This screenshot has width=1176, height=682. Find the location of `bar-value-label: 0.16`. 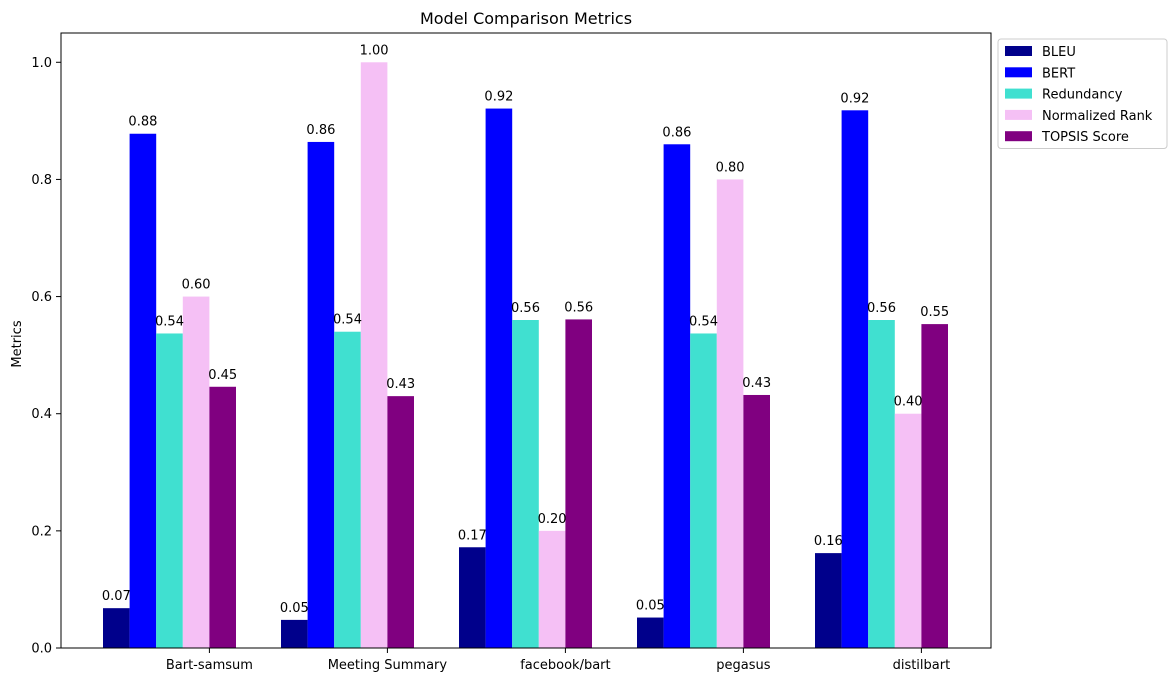

bar-value-label: 0.16 is located at coordinates (828, 541).